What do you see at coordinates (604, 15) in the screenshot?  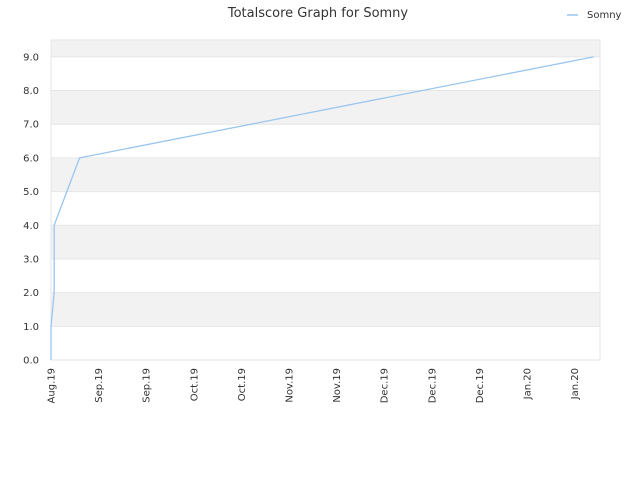 I see `legend-label-somny: Somny` at bounding box center [604, 15].